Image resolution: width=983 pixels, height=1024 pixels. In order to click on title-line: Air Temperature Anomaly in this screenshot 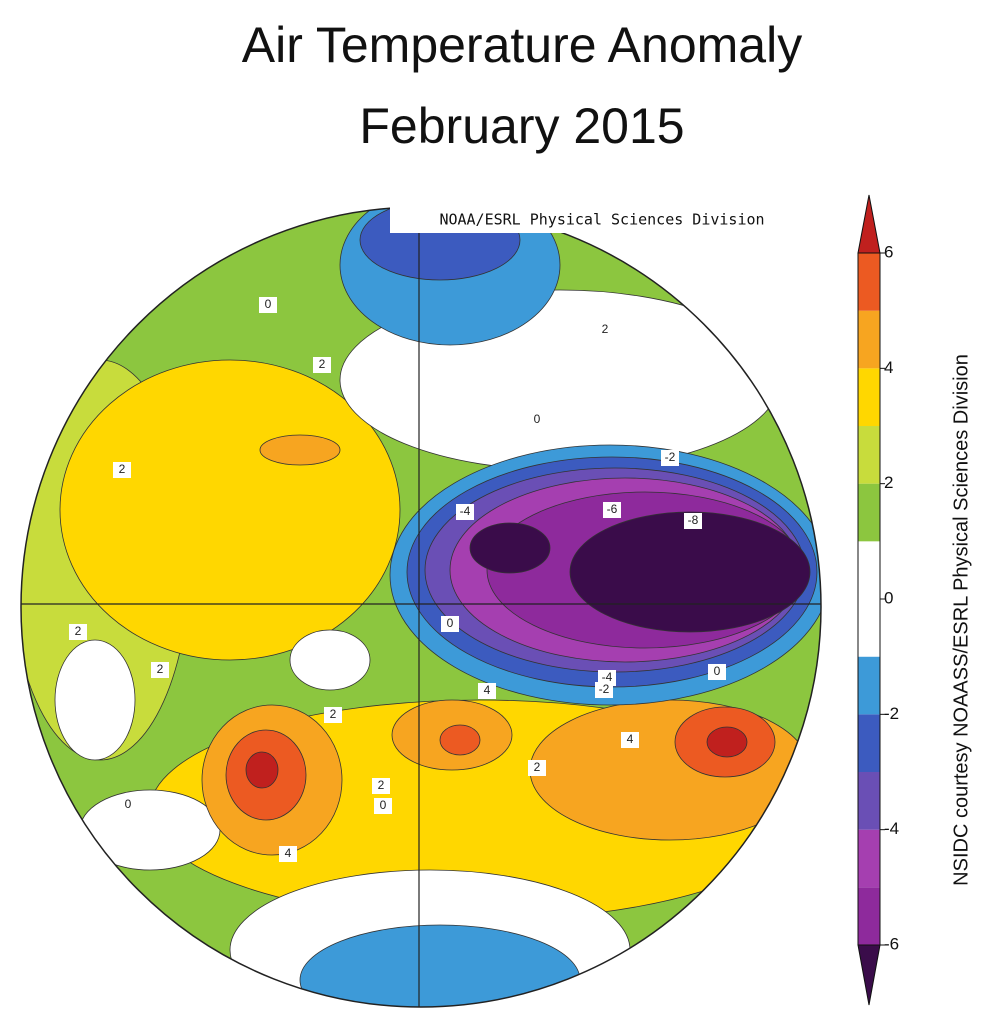, I will do `click(522, 45)`.